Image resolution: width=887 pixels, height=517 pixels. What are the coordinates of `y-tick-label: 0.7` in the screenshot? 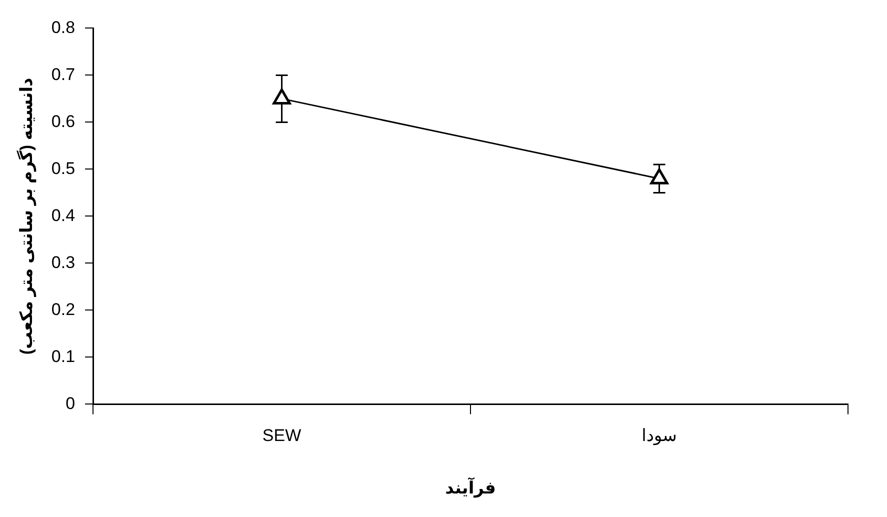 It's located at (63, 74).